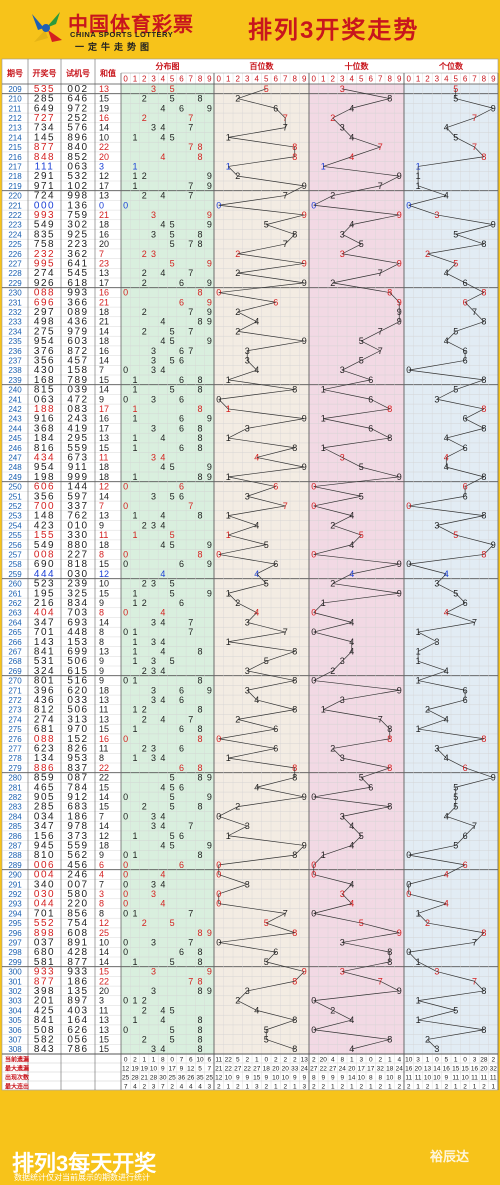 Image resolution: width=500 pixels, height=1185 pixels. What do you see at coordinates (77, 933) in the screenshot?
I see `test-number-cell: 608` at bounding box center [77, 933].